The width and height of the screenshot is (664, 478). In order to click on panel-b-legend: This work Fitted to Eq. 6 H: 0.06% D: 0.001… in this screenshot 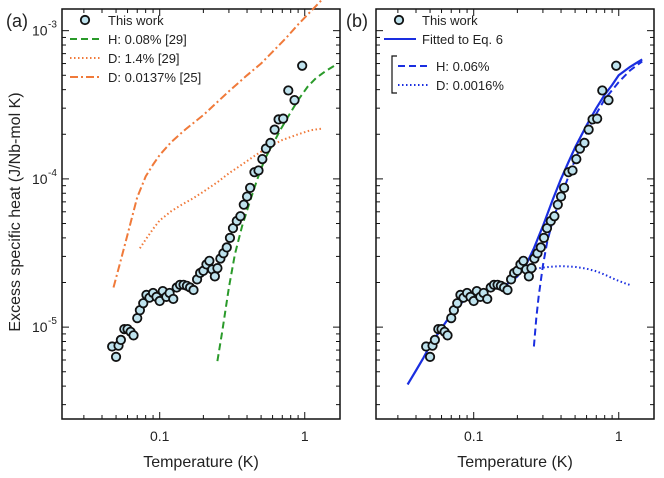, I will do `click(444, 53)`.